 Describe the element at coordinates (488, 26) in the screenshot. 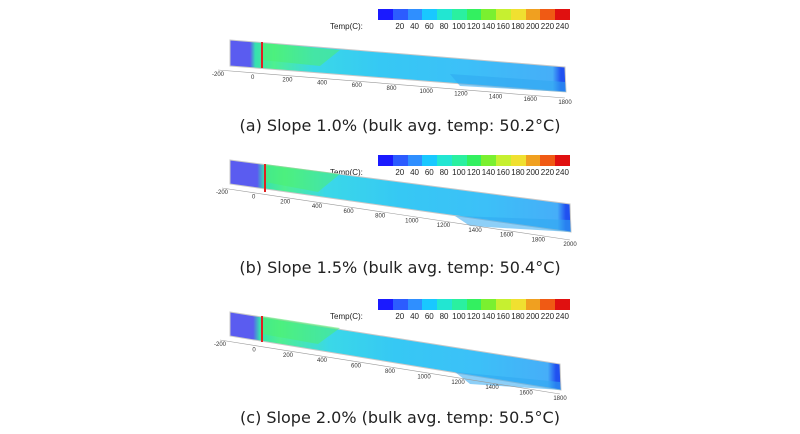

I see `legend-tick-label: 140` at that location.